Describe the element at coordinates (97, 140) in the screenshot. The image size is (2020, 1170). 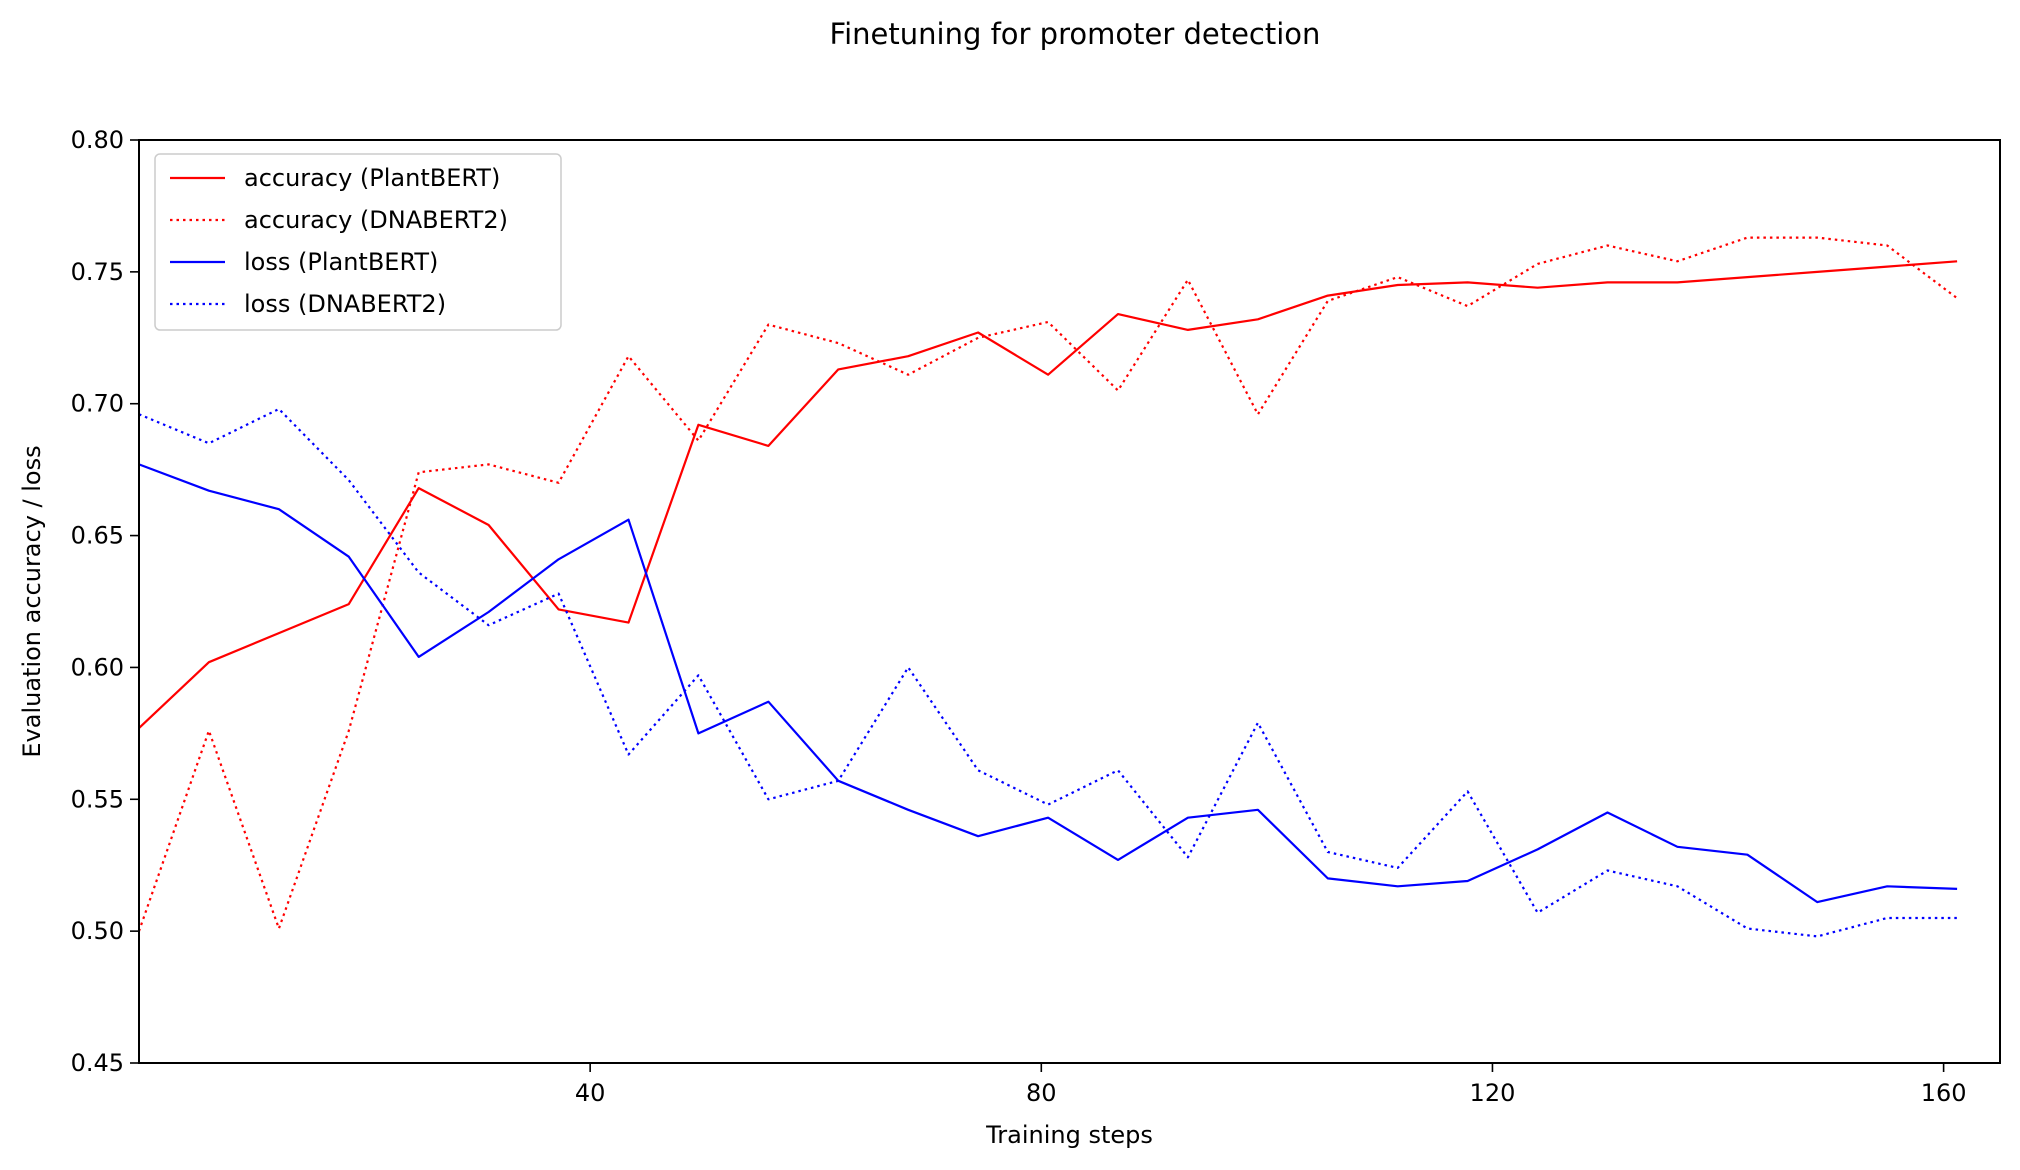
I see `y-tick-label: 0.80` at that location.